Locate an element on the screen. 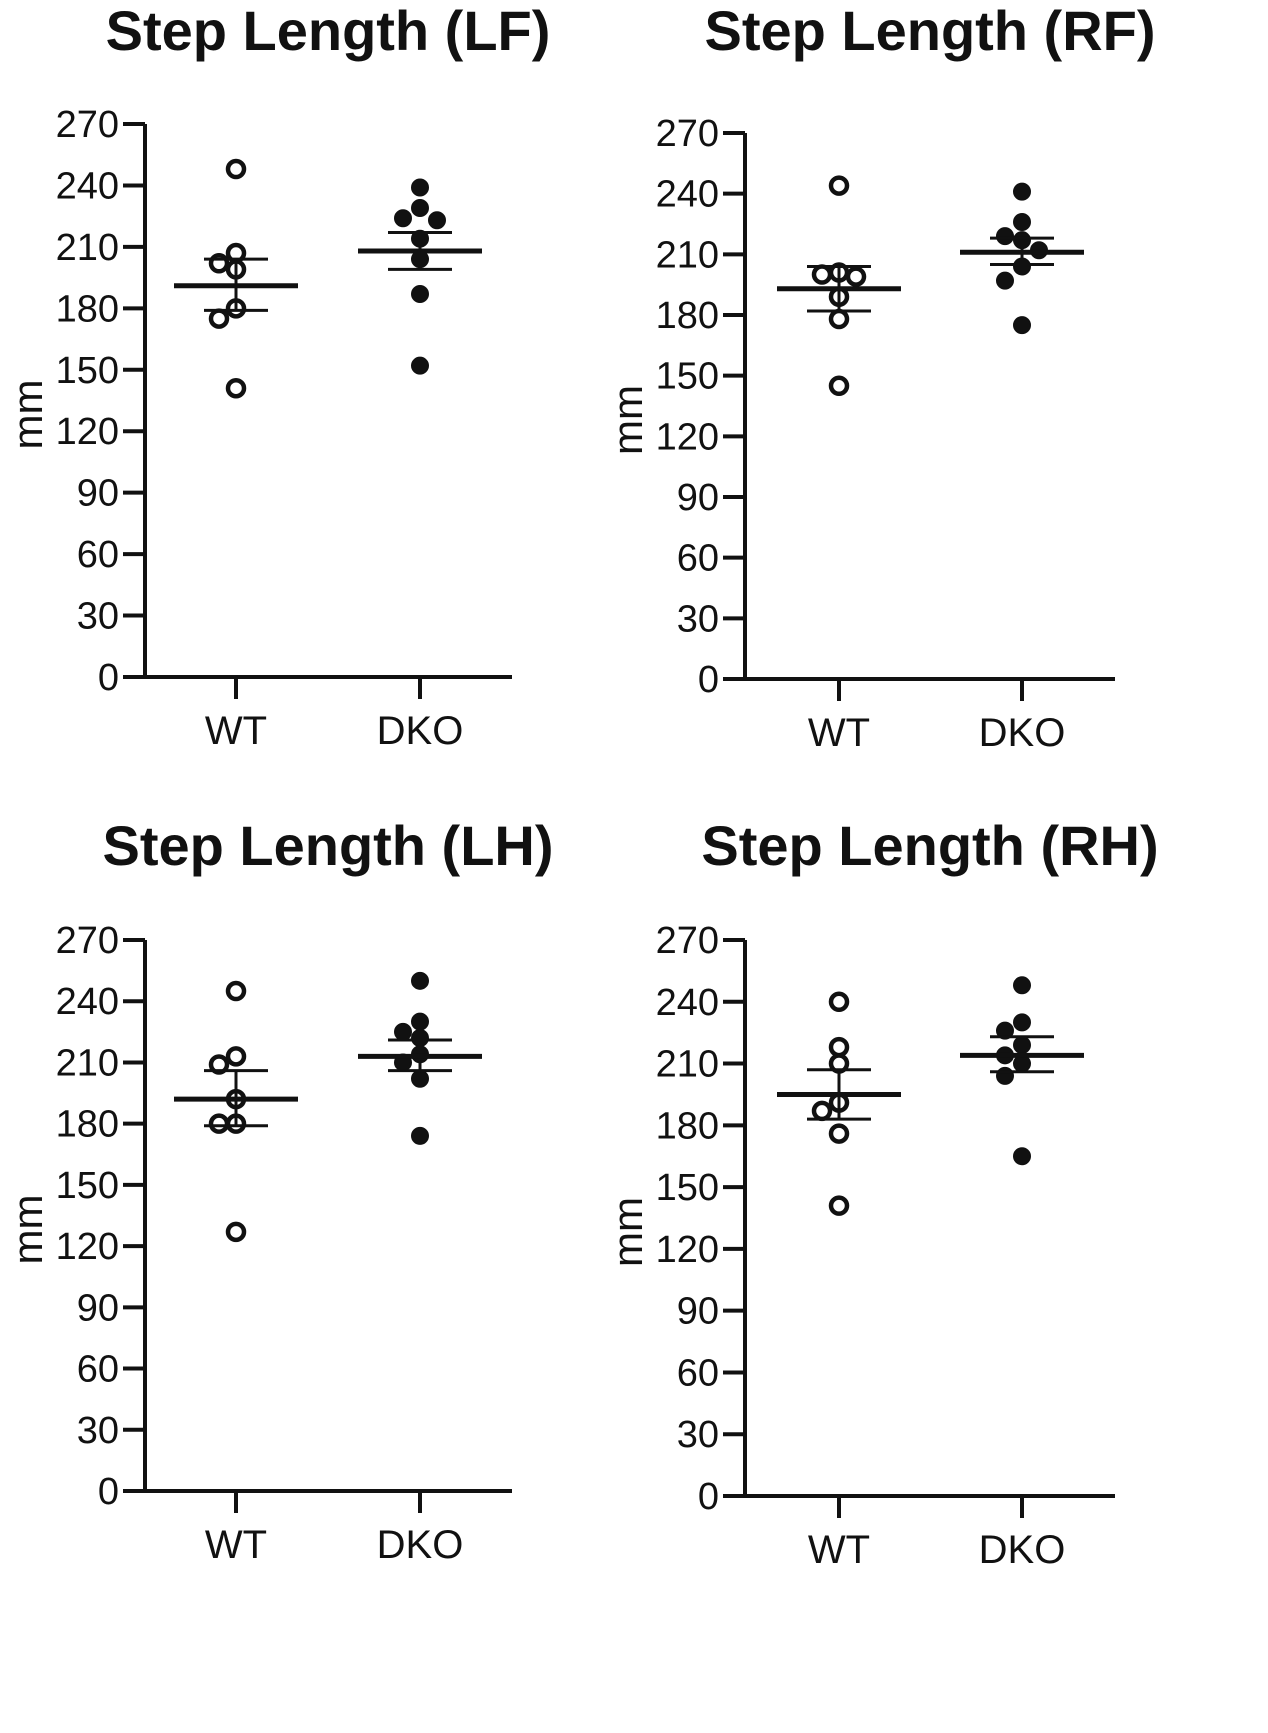  chart-title: Step Length (LF) is located at coordinates (328, 31).